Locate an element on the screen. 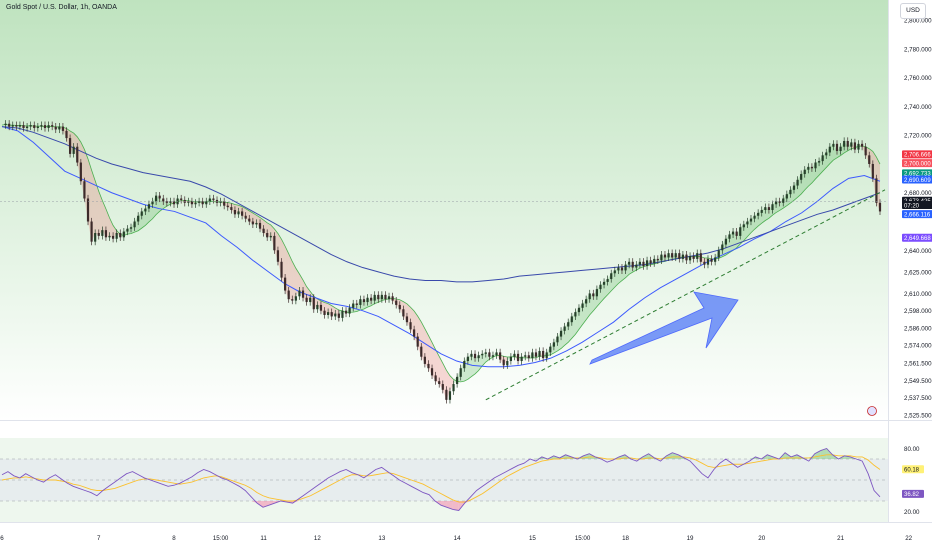  currency-button: USD is located at coordinates (913, 11).